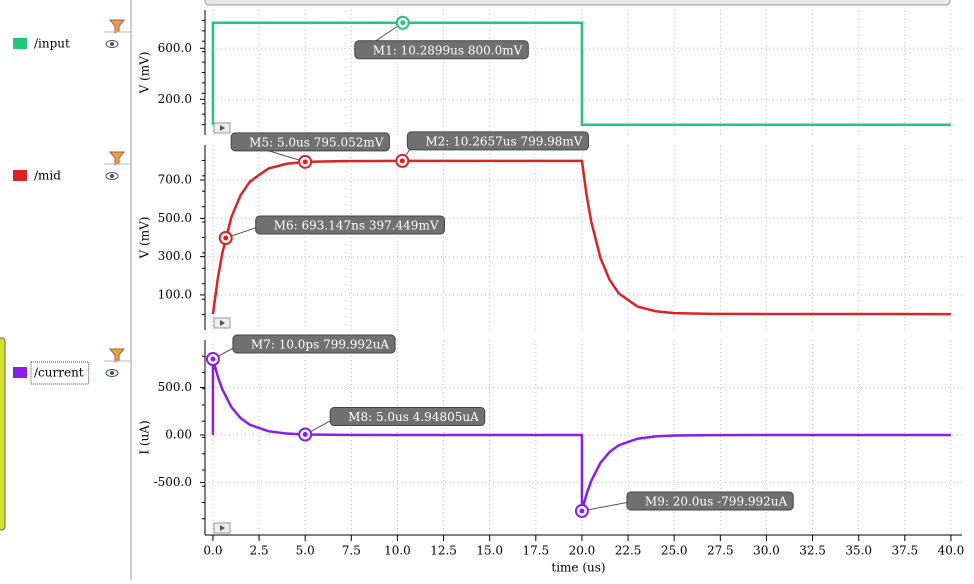 Image resolution: width=974 pixels, height=584 pixels. I want to click on y-tick-label: 700.0, so click(175, 180).